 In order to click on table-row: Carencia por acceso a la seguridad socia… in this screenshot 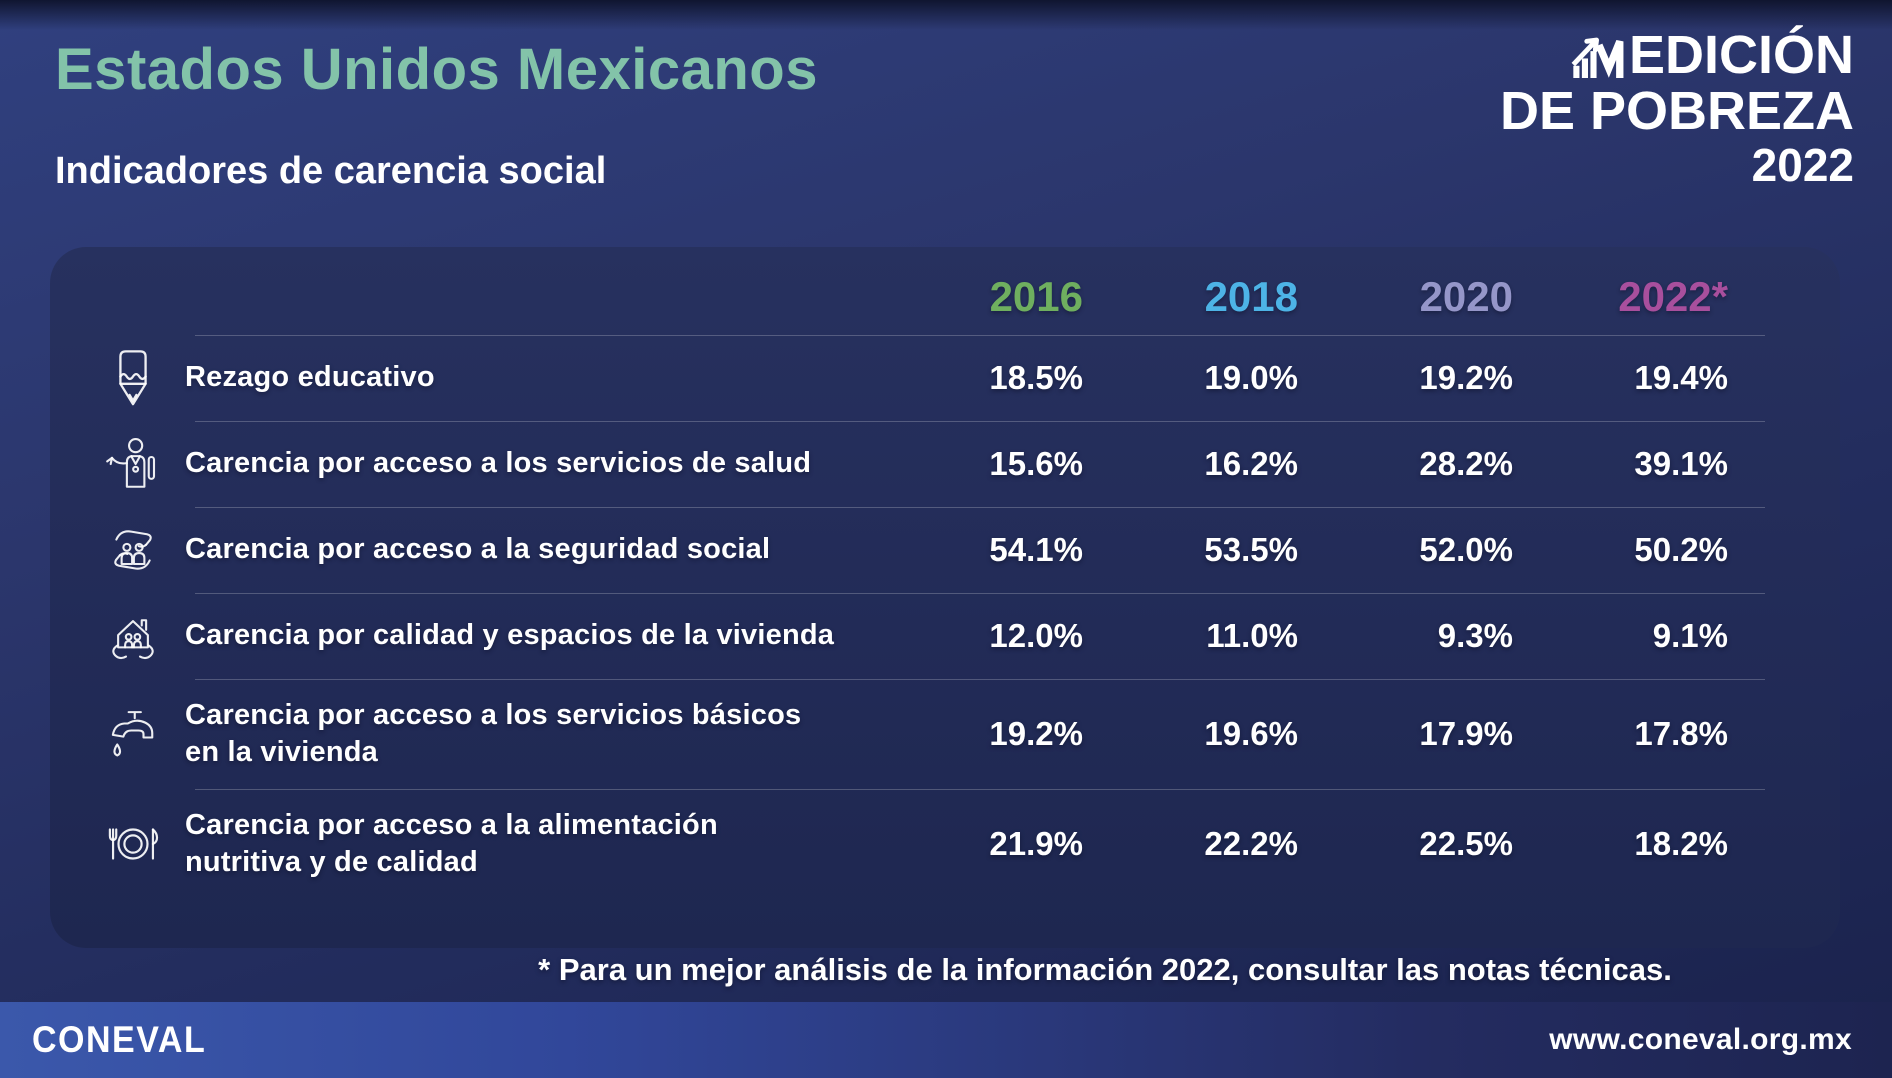, I will do `click(960, 550)`.